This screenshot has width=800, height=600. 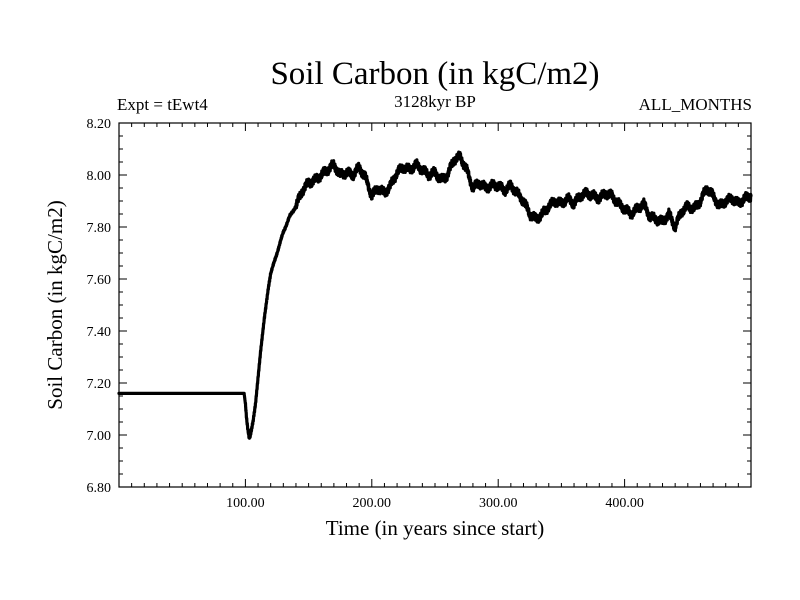 I want to click on y-tick-label: 7.00, so click(x=99, y=436).